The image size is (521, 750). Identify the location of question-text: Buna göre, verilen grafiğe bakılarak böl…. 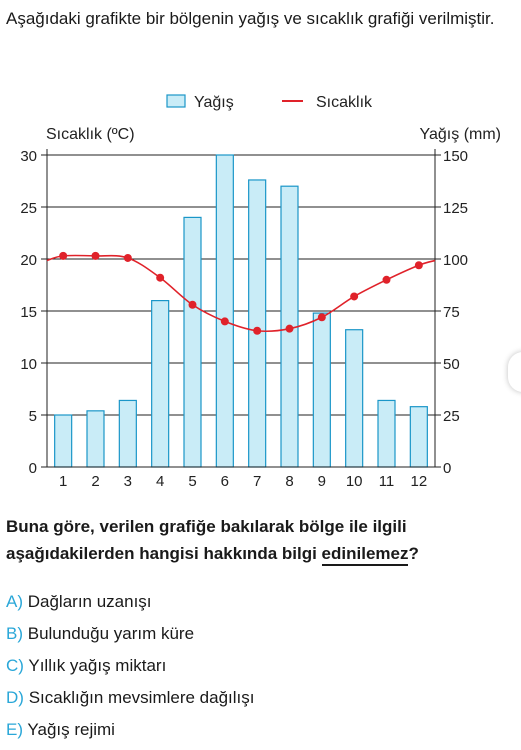
(262, 540).